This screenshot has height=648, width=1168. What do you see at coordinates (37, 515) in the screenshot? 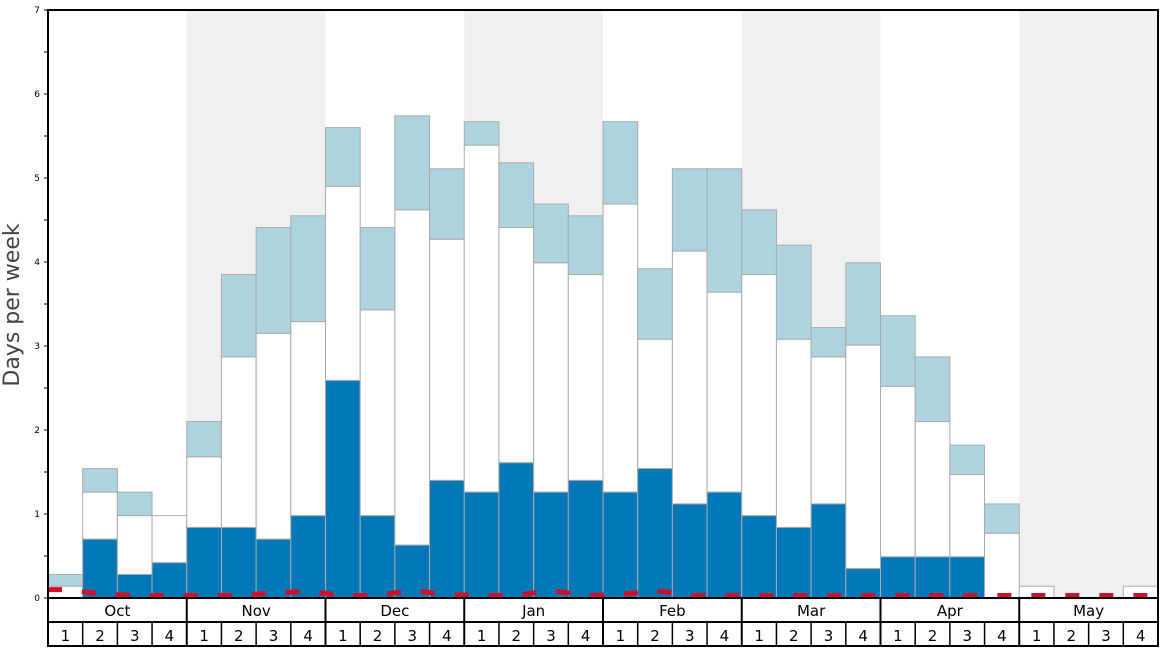
I see `y-tick-label: 1` at bounding box center [37, 515].